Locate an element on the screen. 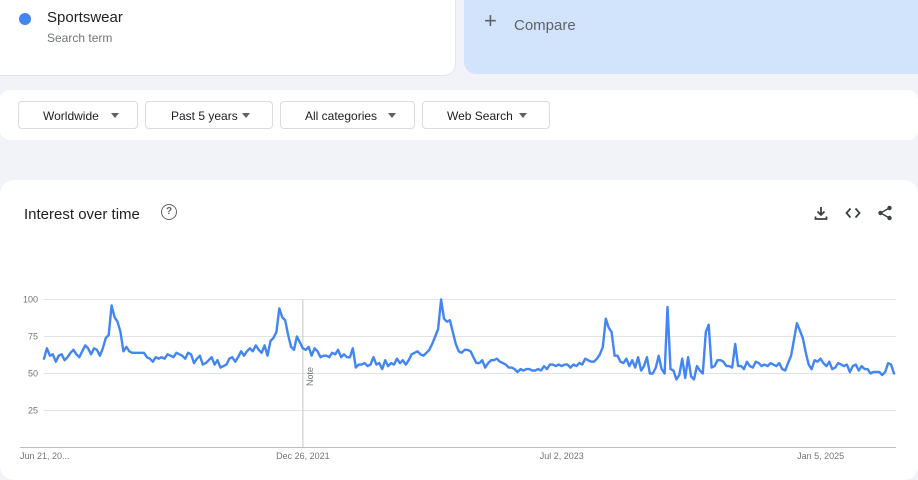  series-color-dot is located at coordinates (25, 19).